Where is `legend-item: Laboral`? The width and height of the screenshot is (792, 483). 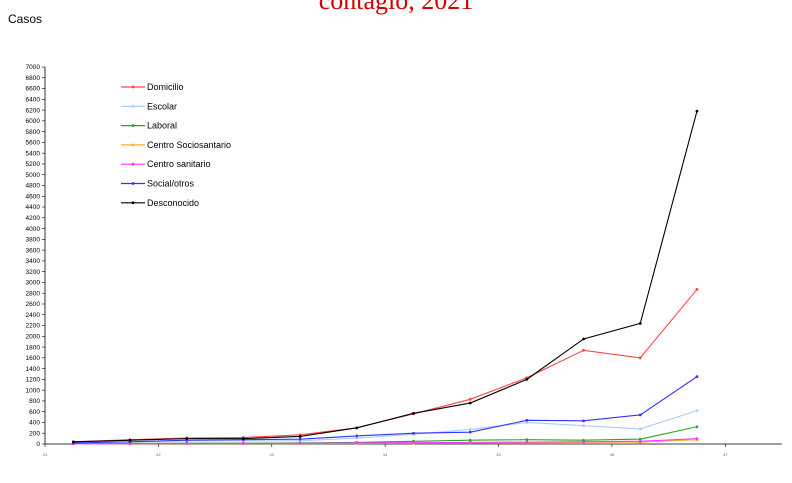
legend-item: Laboral is located at coordinates (149, 126).